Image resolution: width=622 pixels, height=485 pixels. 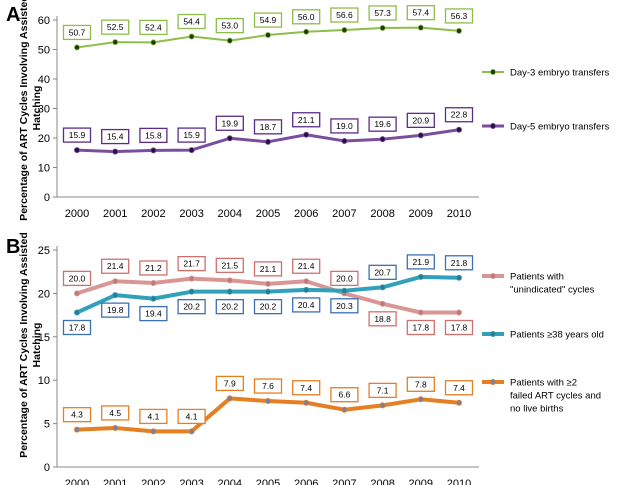 I want to click on data-label: 56.0, so click(x=306, y=17).